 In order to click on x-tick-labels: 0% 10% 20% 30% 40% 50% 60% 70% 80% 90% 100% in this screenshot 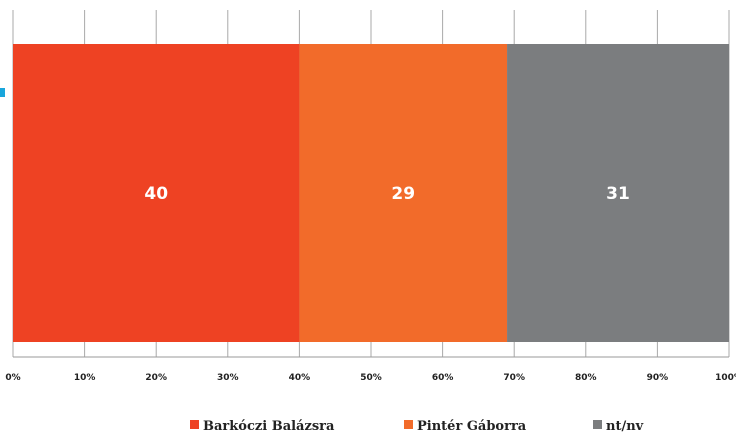, I will do `click(370, 378)`.